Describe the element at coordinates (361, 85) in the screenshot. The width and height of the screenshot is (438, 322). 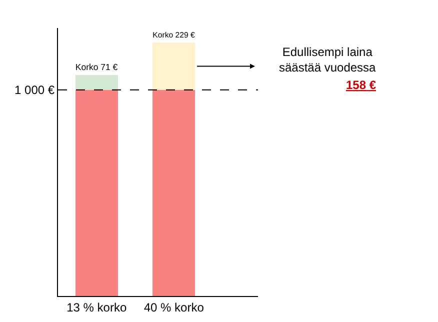
I see `text: 158 €` at that location.